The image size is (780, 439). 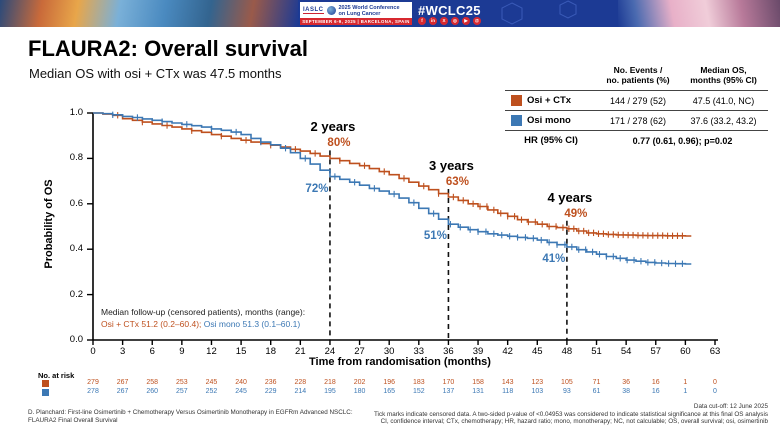 I want to click on col-header-median-os: Median OS, months (95% CI), so click(x=723, y=75).